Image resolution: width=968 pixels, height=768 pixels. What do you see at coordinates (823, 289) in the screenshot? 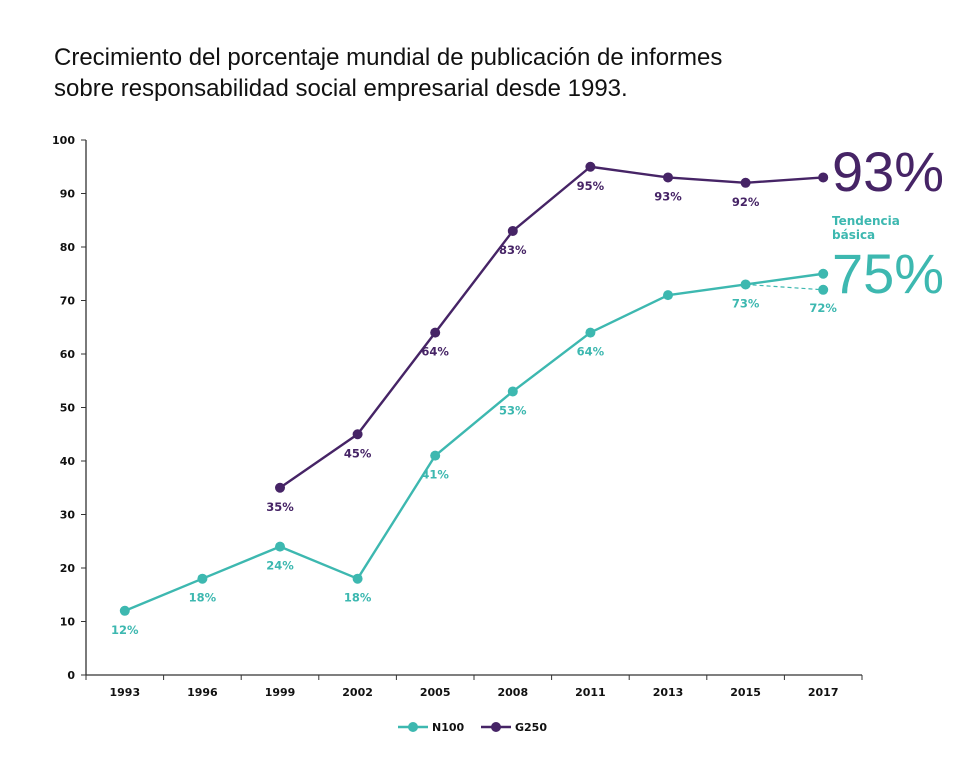
I see `trend-point` at bounding box center [823, 289].